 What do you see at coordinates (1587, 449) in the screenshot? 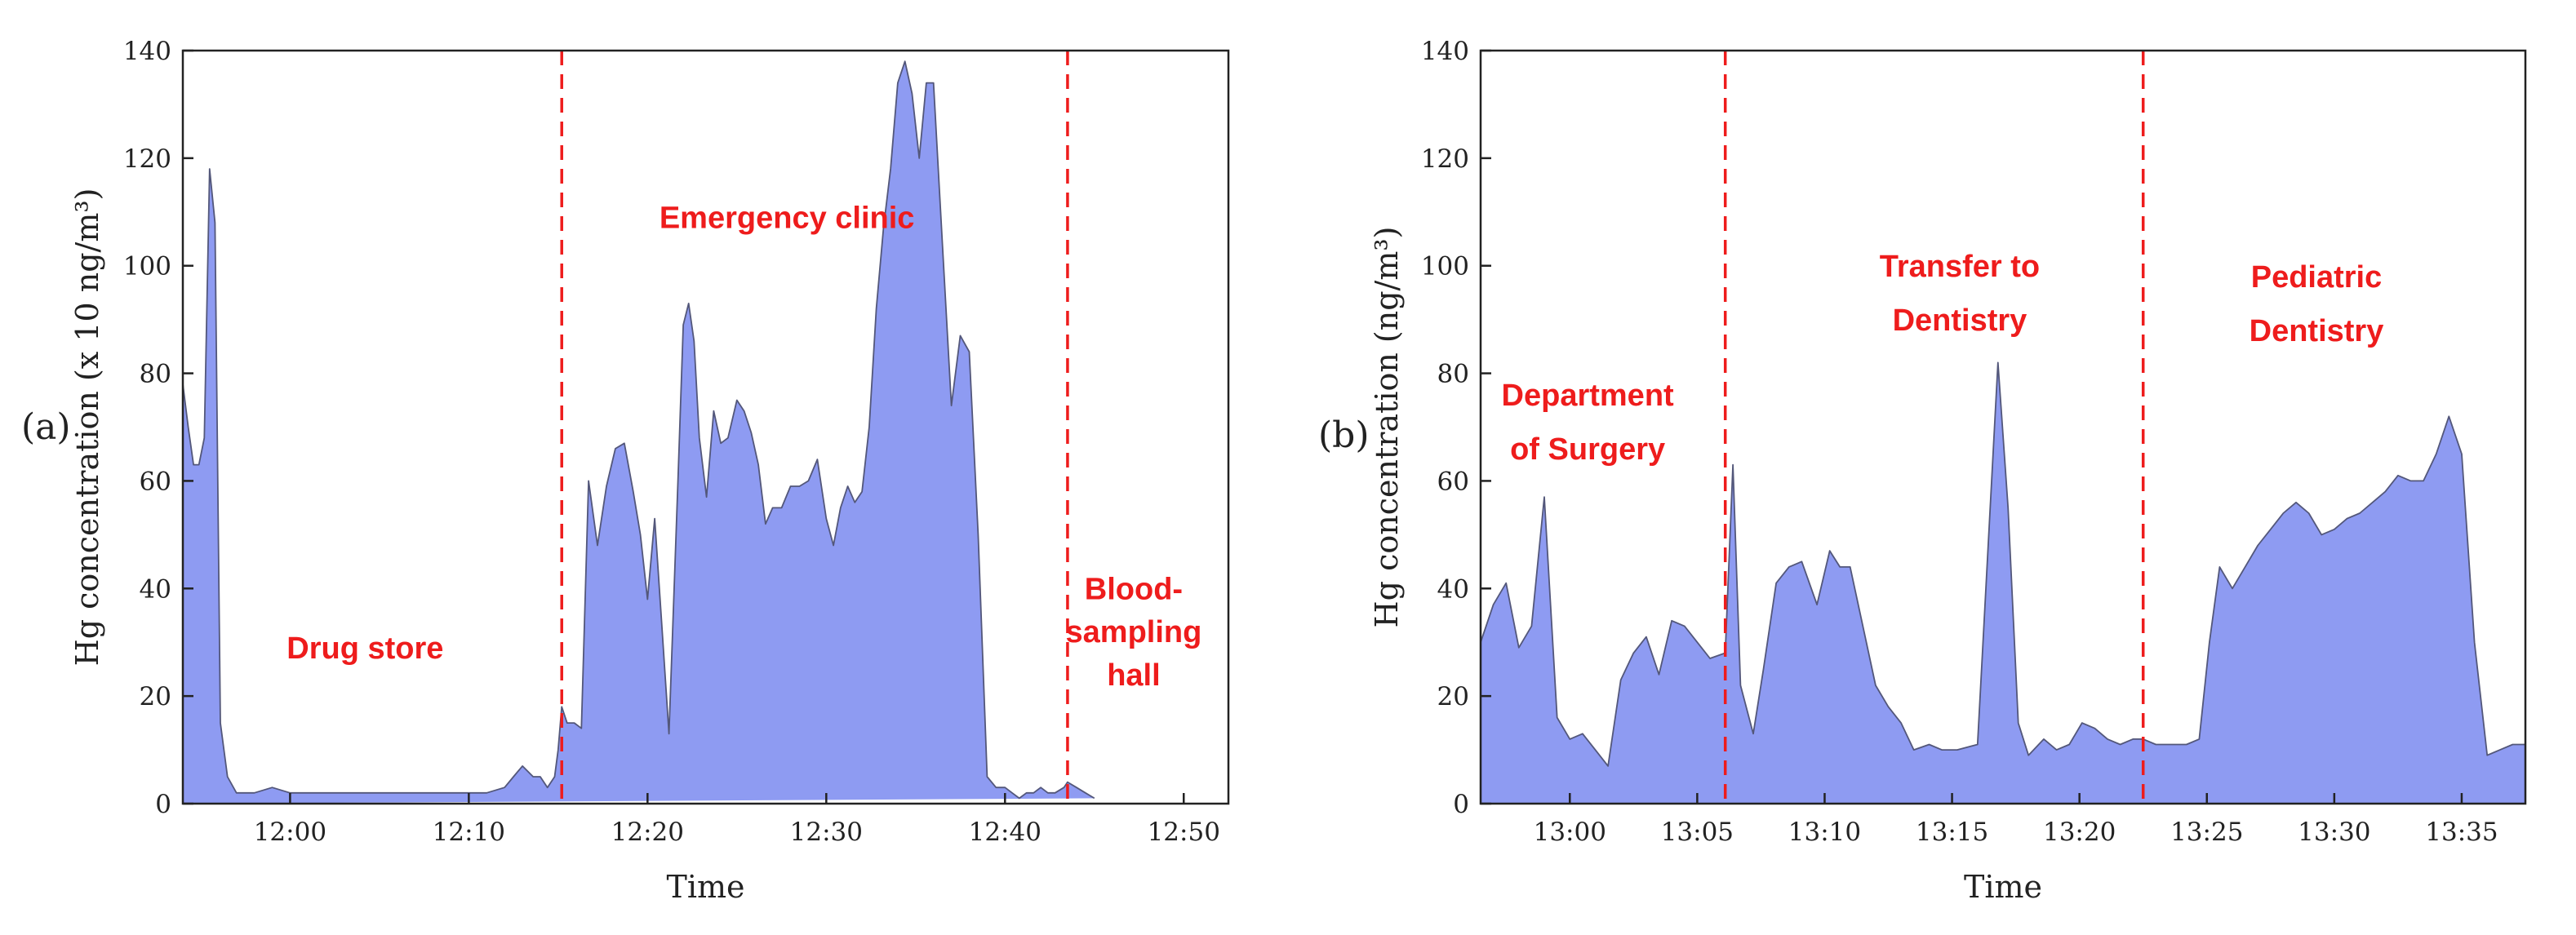
I see `panel-b-region-label: of Surgery` at bounding box center [1587, 449].